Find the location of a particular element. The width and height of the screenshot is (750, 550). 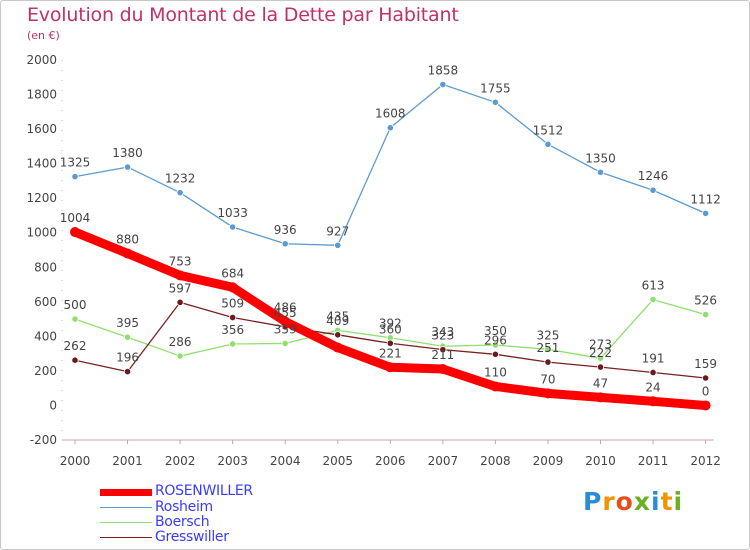

data-label-gresswiller: 323 is located at coordinates (442, 336).